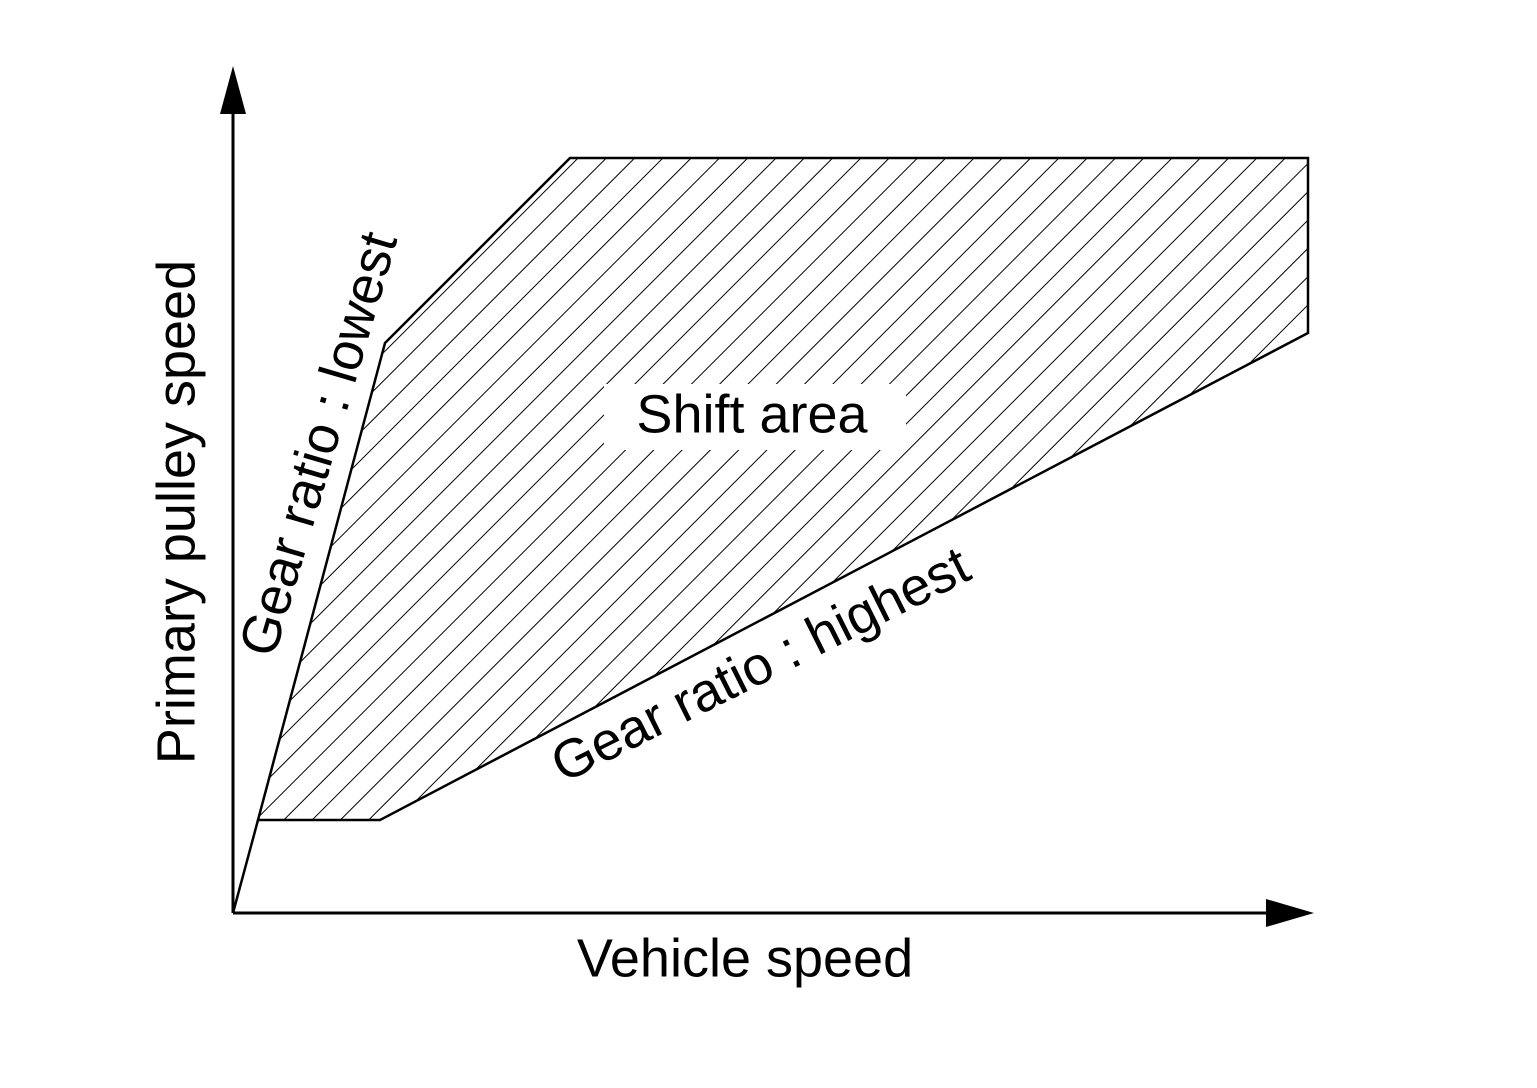  I want to click on label-background, so click(755, 417).